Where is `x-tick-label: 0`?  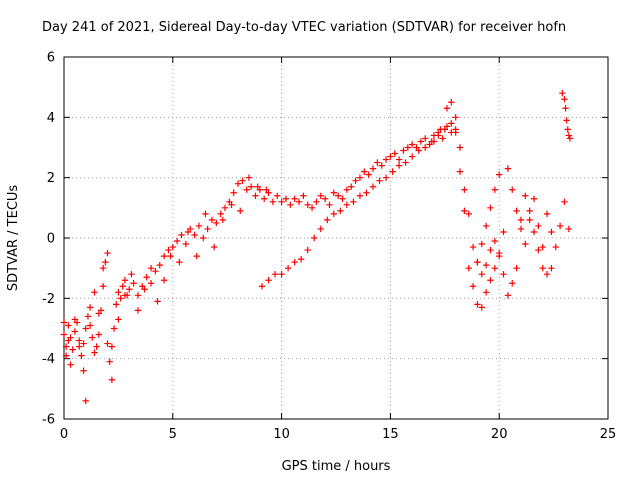
x-tick-label: 0 is located at coordinates (64, 434).